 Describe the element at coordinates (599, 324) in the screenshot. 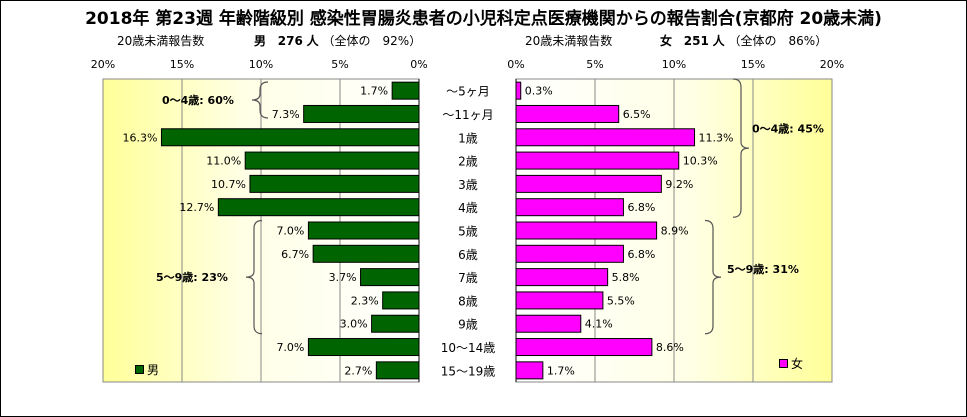

I see `female-data-label: 4.1%` at that location.